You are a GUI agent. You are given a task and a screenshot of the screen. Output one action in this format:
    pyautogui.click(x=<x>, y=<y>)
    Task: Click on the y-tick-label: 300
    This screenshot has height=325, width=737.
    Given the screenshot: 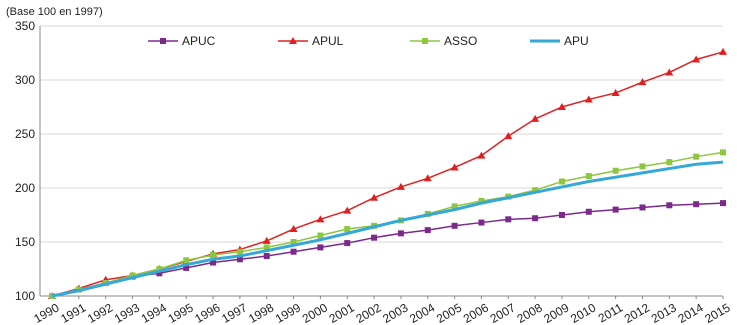 What is the action you would take?
    pyautogui.click(x=25, y=80)
    